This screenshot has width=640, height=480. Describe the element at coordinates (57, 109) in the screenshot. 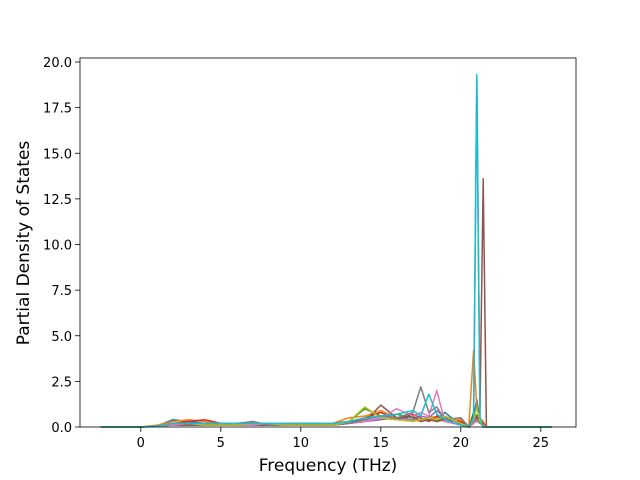

I see `y-tick-label: 17.5` at that location.